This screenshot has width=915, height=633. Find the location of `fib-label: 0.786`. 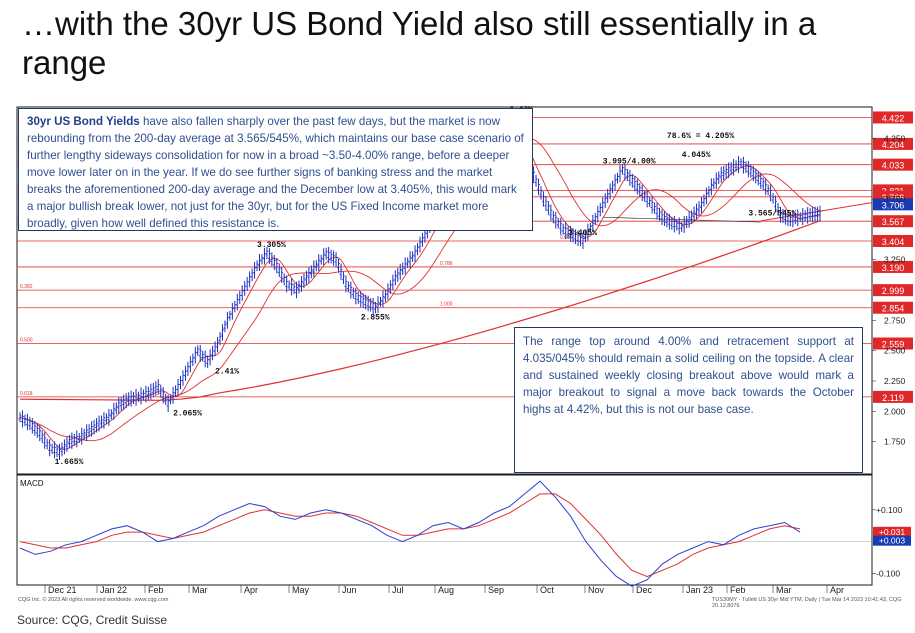

fib-label: 0.786 is located at coordinates (446, 264).